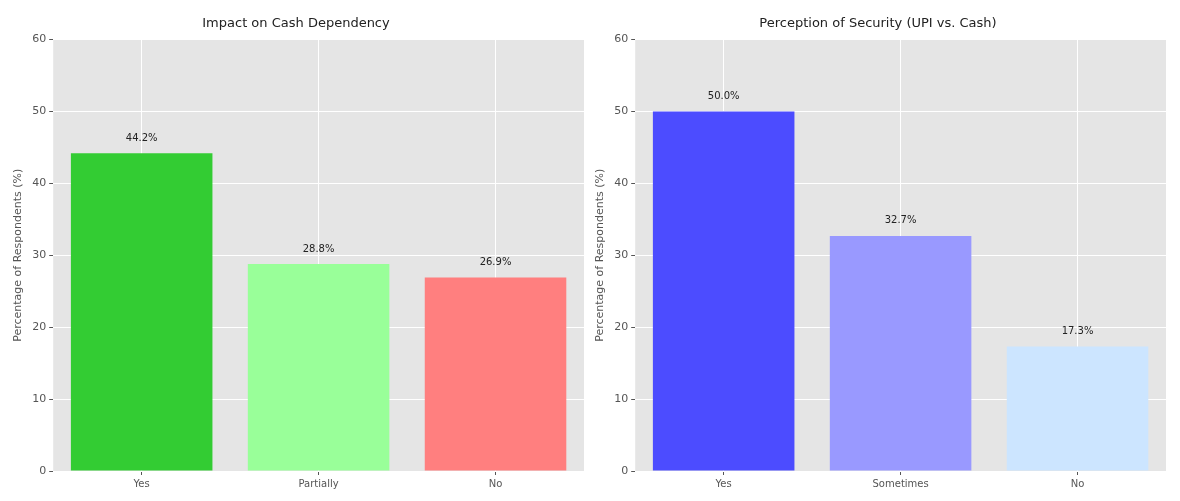 The image size is (1180, 501). What do you see at coordinates (723, 96) in the screenshot?
I see `data-label: 50.0%` at bounding box center [723, 96].